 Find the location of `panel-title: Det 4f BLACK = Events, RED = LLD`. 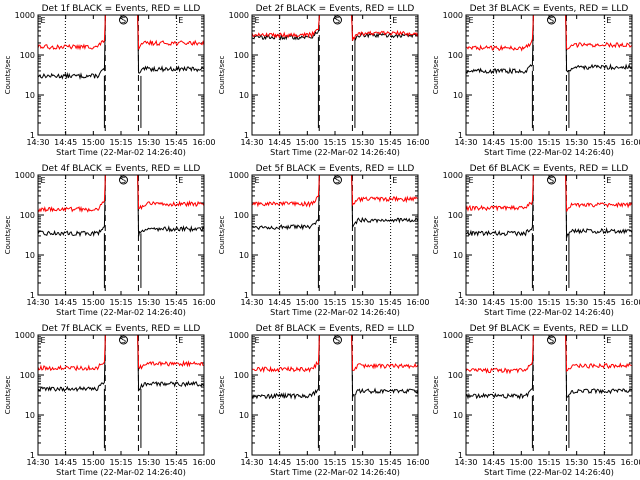

panel-title: Det 4f BLACK = Events, RED = LLD is located at coordinates (121, 169).